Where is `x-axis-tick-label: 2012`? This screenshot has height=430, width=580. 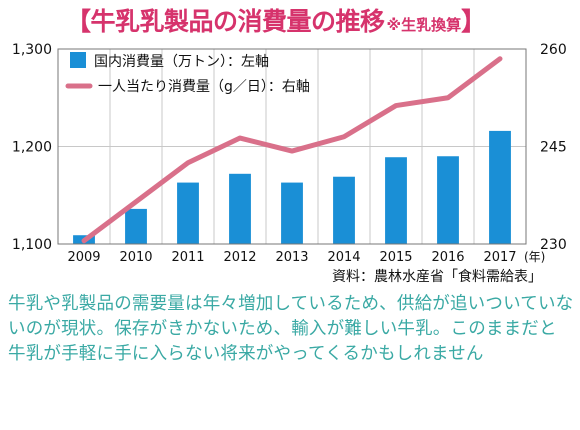 x-axis-tick-label: 2012 is located at coordinates (239, 257).